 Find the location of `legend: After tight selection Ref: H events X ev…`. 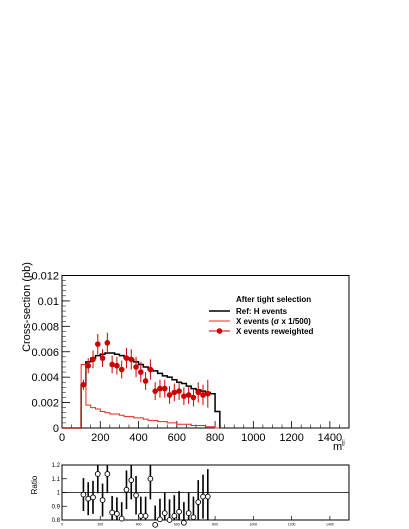

legend: After tight selection Ref: H events X ev… is located at coordinates (261, 315).